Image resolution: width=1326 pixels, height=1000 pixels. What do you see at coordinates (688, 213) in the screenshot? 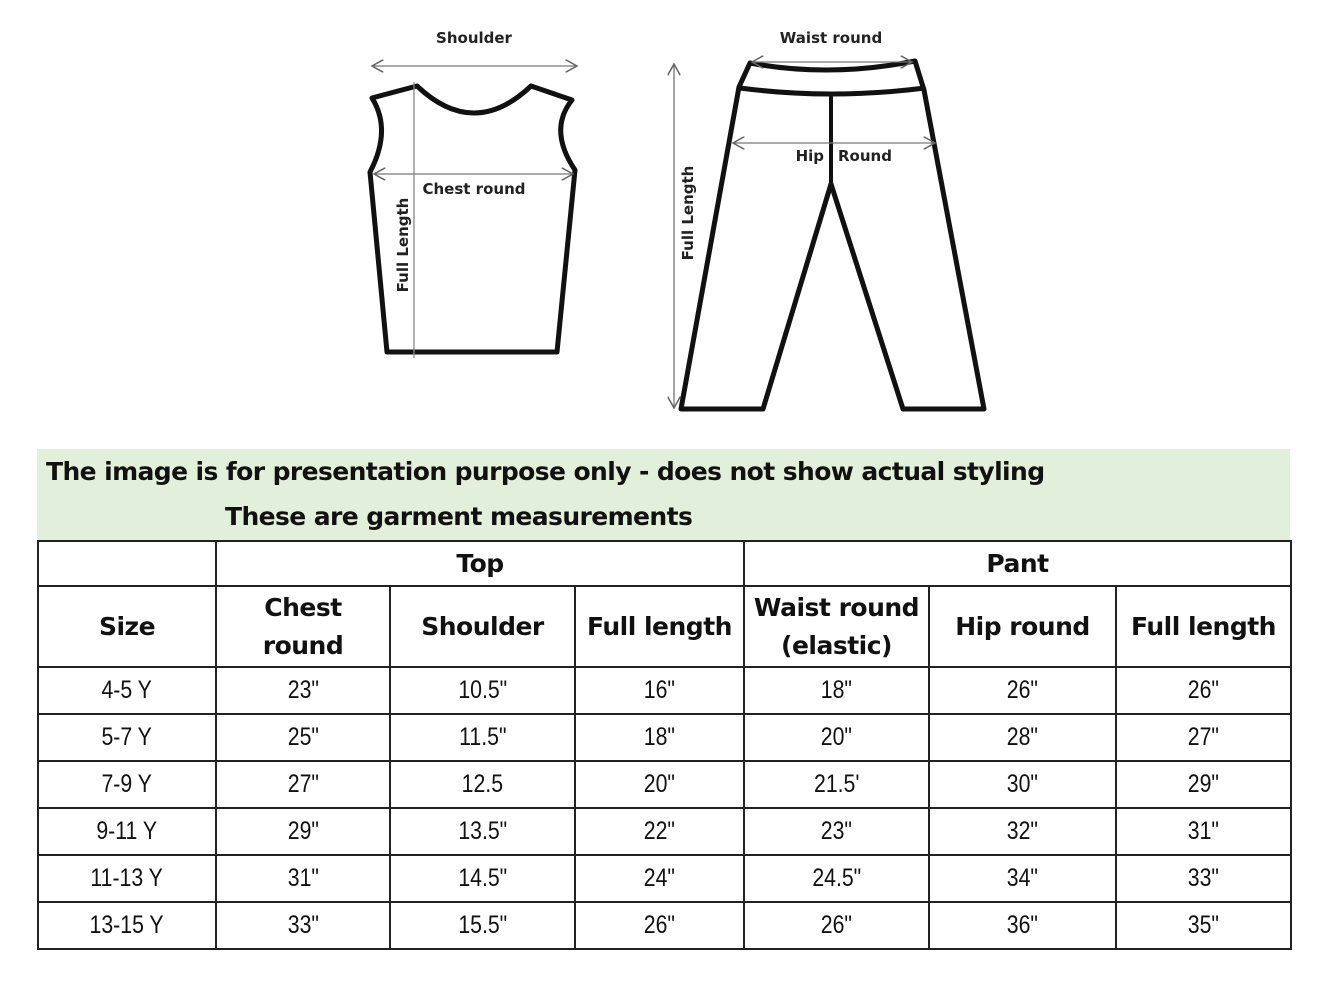
I see `pant-full-length-label: Full Length` at bounding box center [688, 213].